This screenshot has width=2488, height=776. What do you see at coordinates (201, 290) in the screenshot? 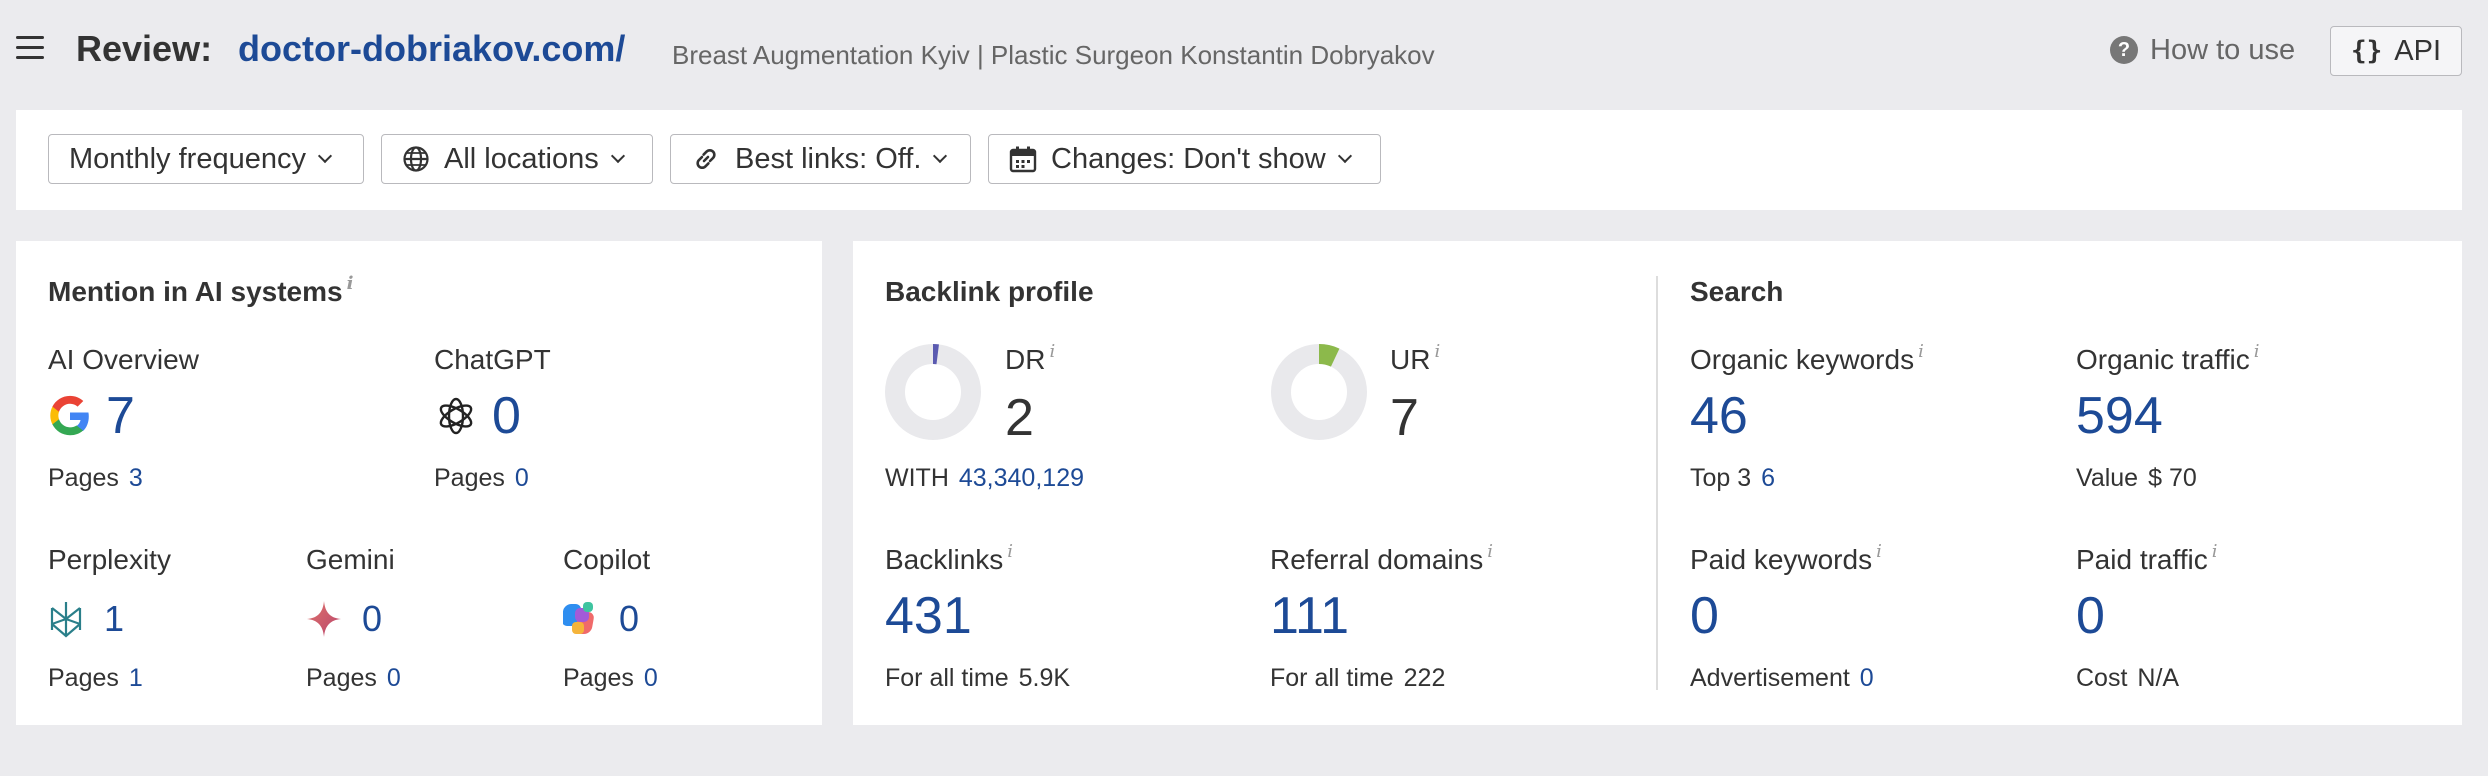
I see `ai-mentions-title: Mention in AI systems i` at bounding box center [201, 290].